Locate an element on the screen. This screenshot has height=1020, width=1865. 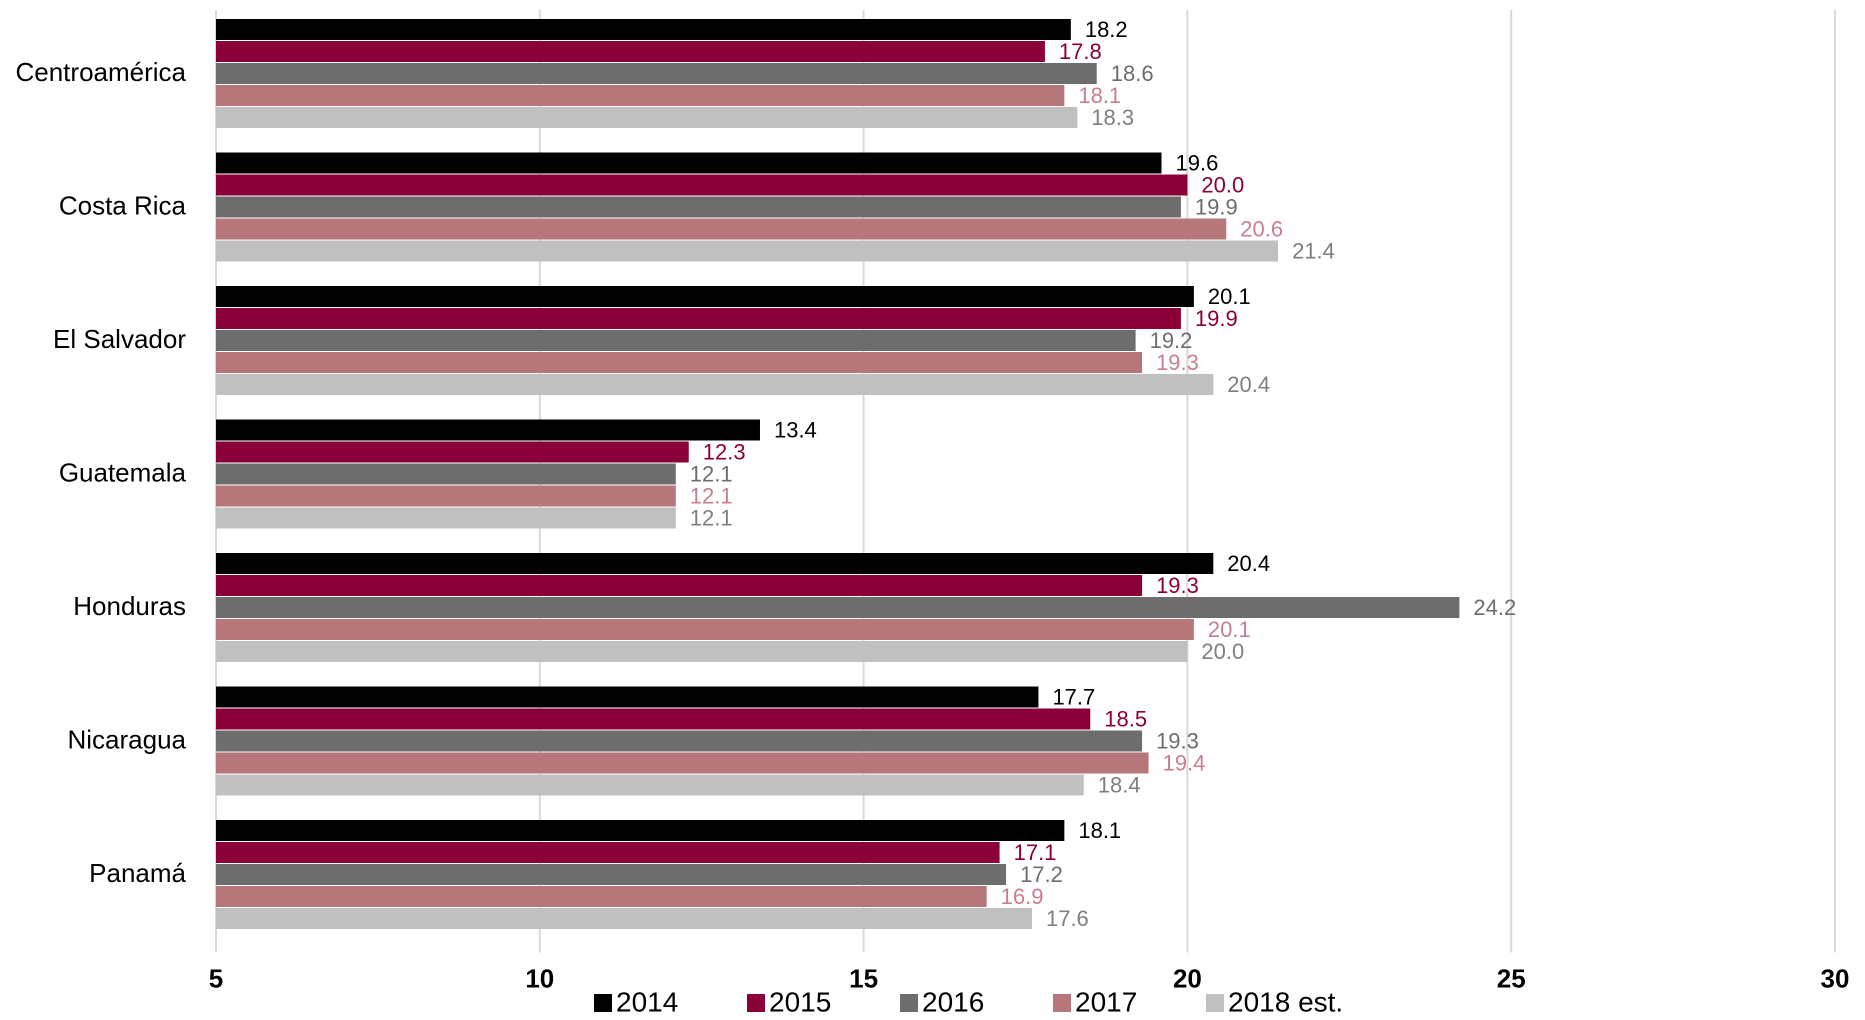
value-label: 18.3 is located at coordinates (1112, 117).